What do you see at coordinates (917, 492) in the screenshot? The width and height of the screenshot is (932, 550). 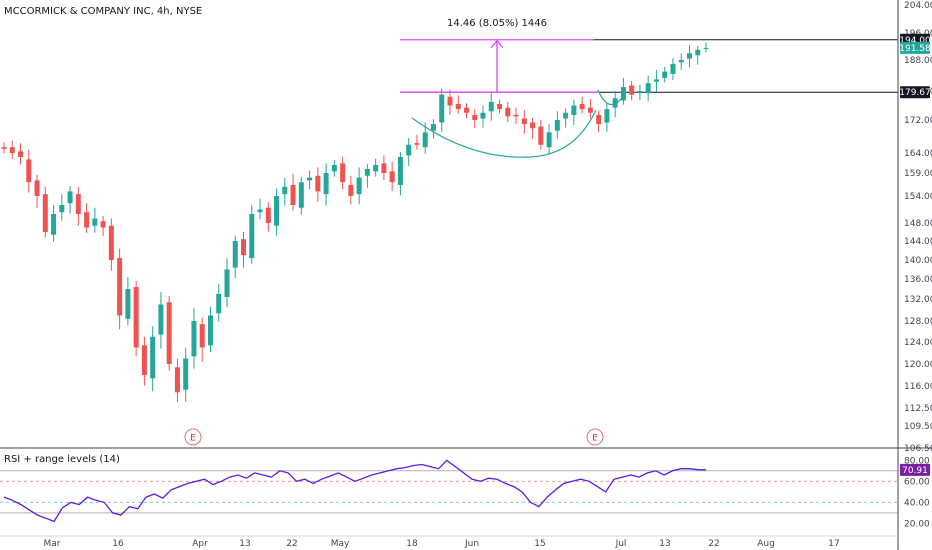 I see `rsi-axis: 80.00 60.00 40.00 20.00` at bounding box center [917, 492].